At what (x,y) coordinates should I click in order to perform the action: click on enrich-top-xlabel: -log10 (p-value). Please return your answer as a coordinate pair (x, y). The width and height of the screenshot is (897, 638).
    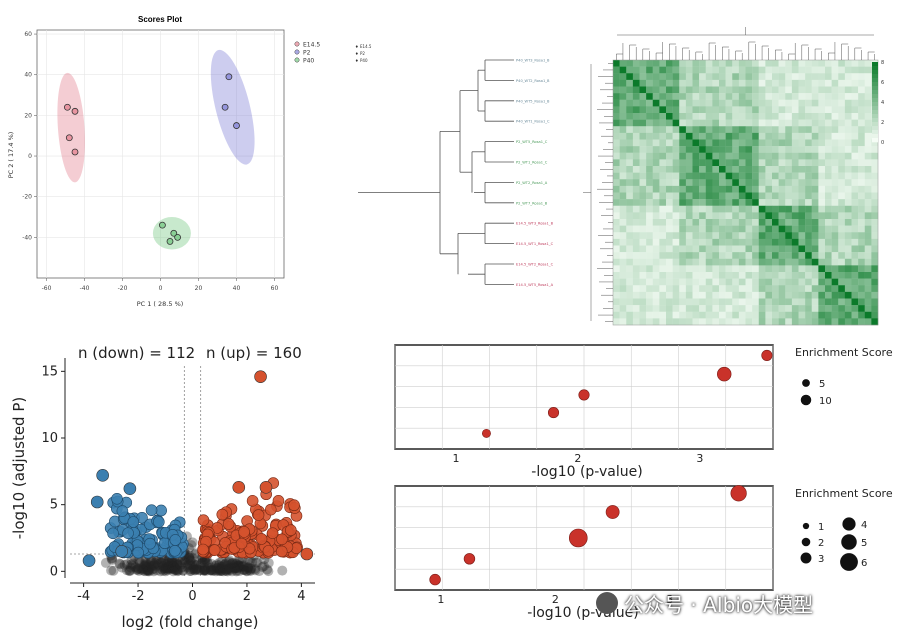
    Looking at the image, I should click on (586, 472).